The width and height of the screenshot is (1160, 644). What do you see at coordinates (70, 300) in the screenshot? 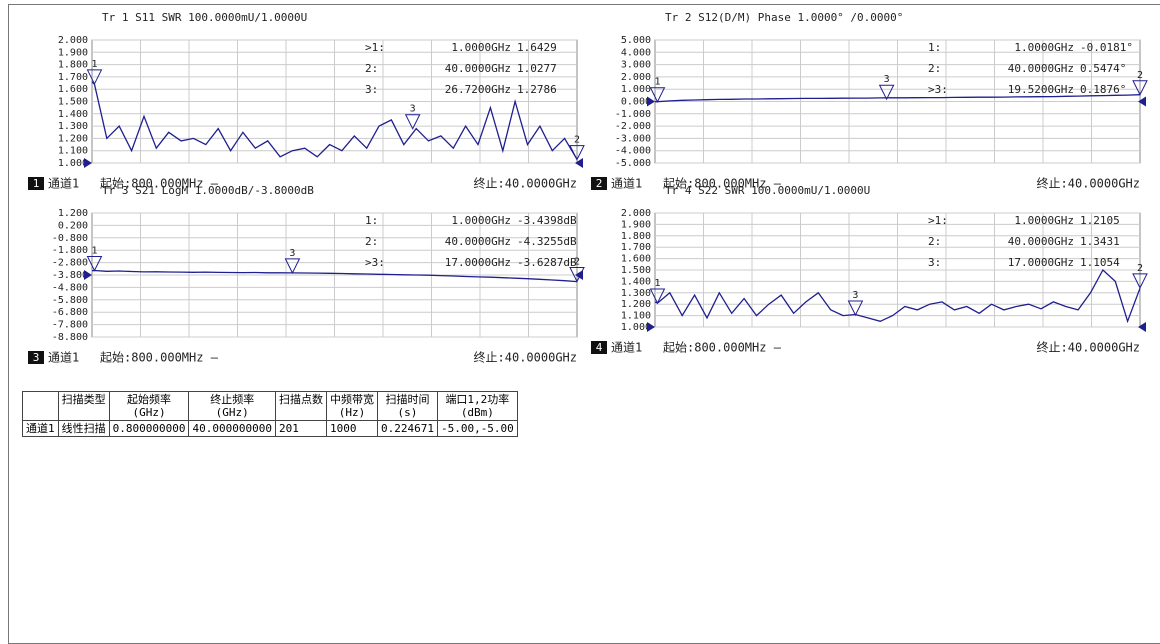
I see `y-tick-label: -5.800` at bounding box center [70, 300].